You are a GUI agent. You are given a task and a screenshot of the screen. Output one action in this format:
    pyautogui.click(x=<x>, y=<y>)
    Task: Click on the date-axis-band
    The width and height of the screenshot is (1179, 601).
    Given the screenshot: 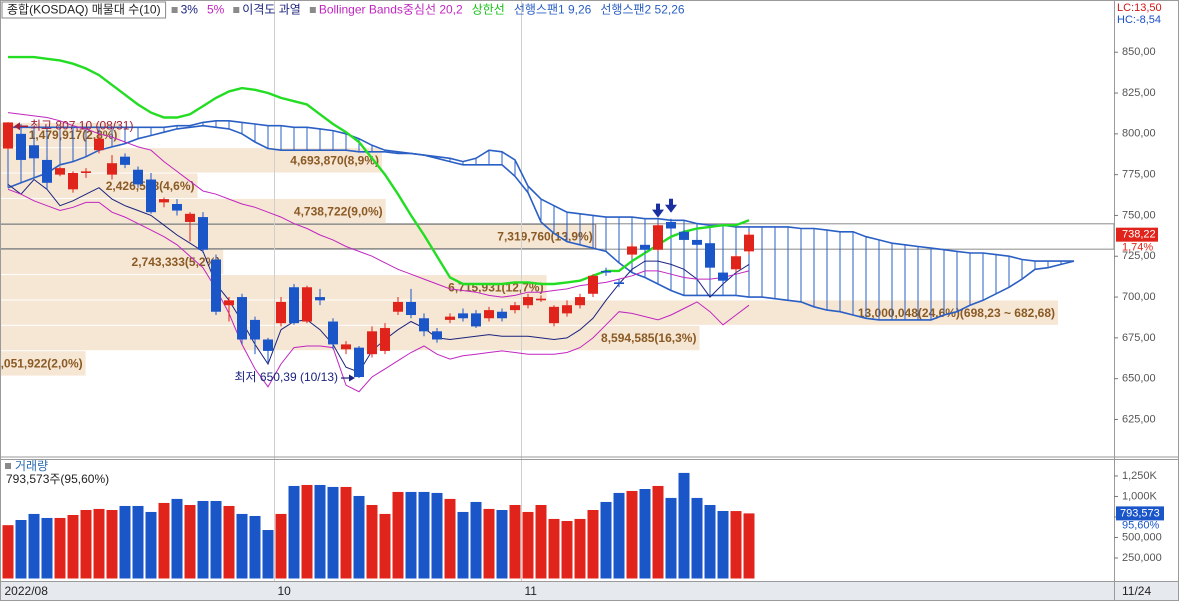 What is the action you would take?
    pyautogui.click(x=557, y=591)
    